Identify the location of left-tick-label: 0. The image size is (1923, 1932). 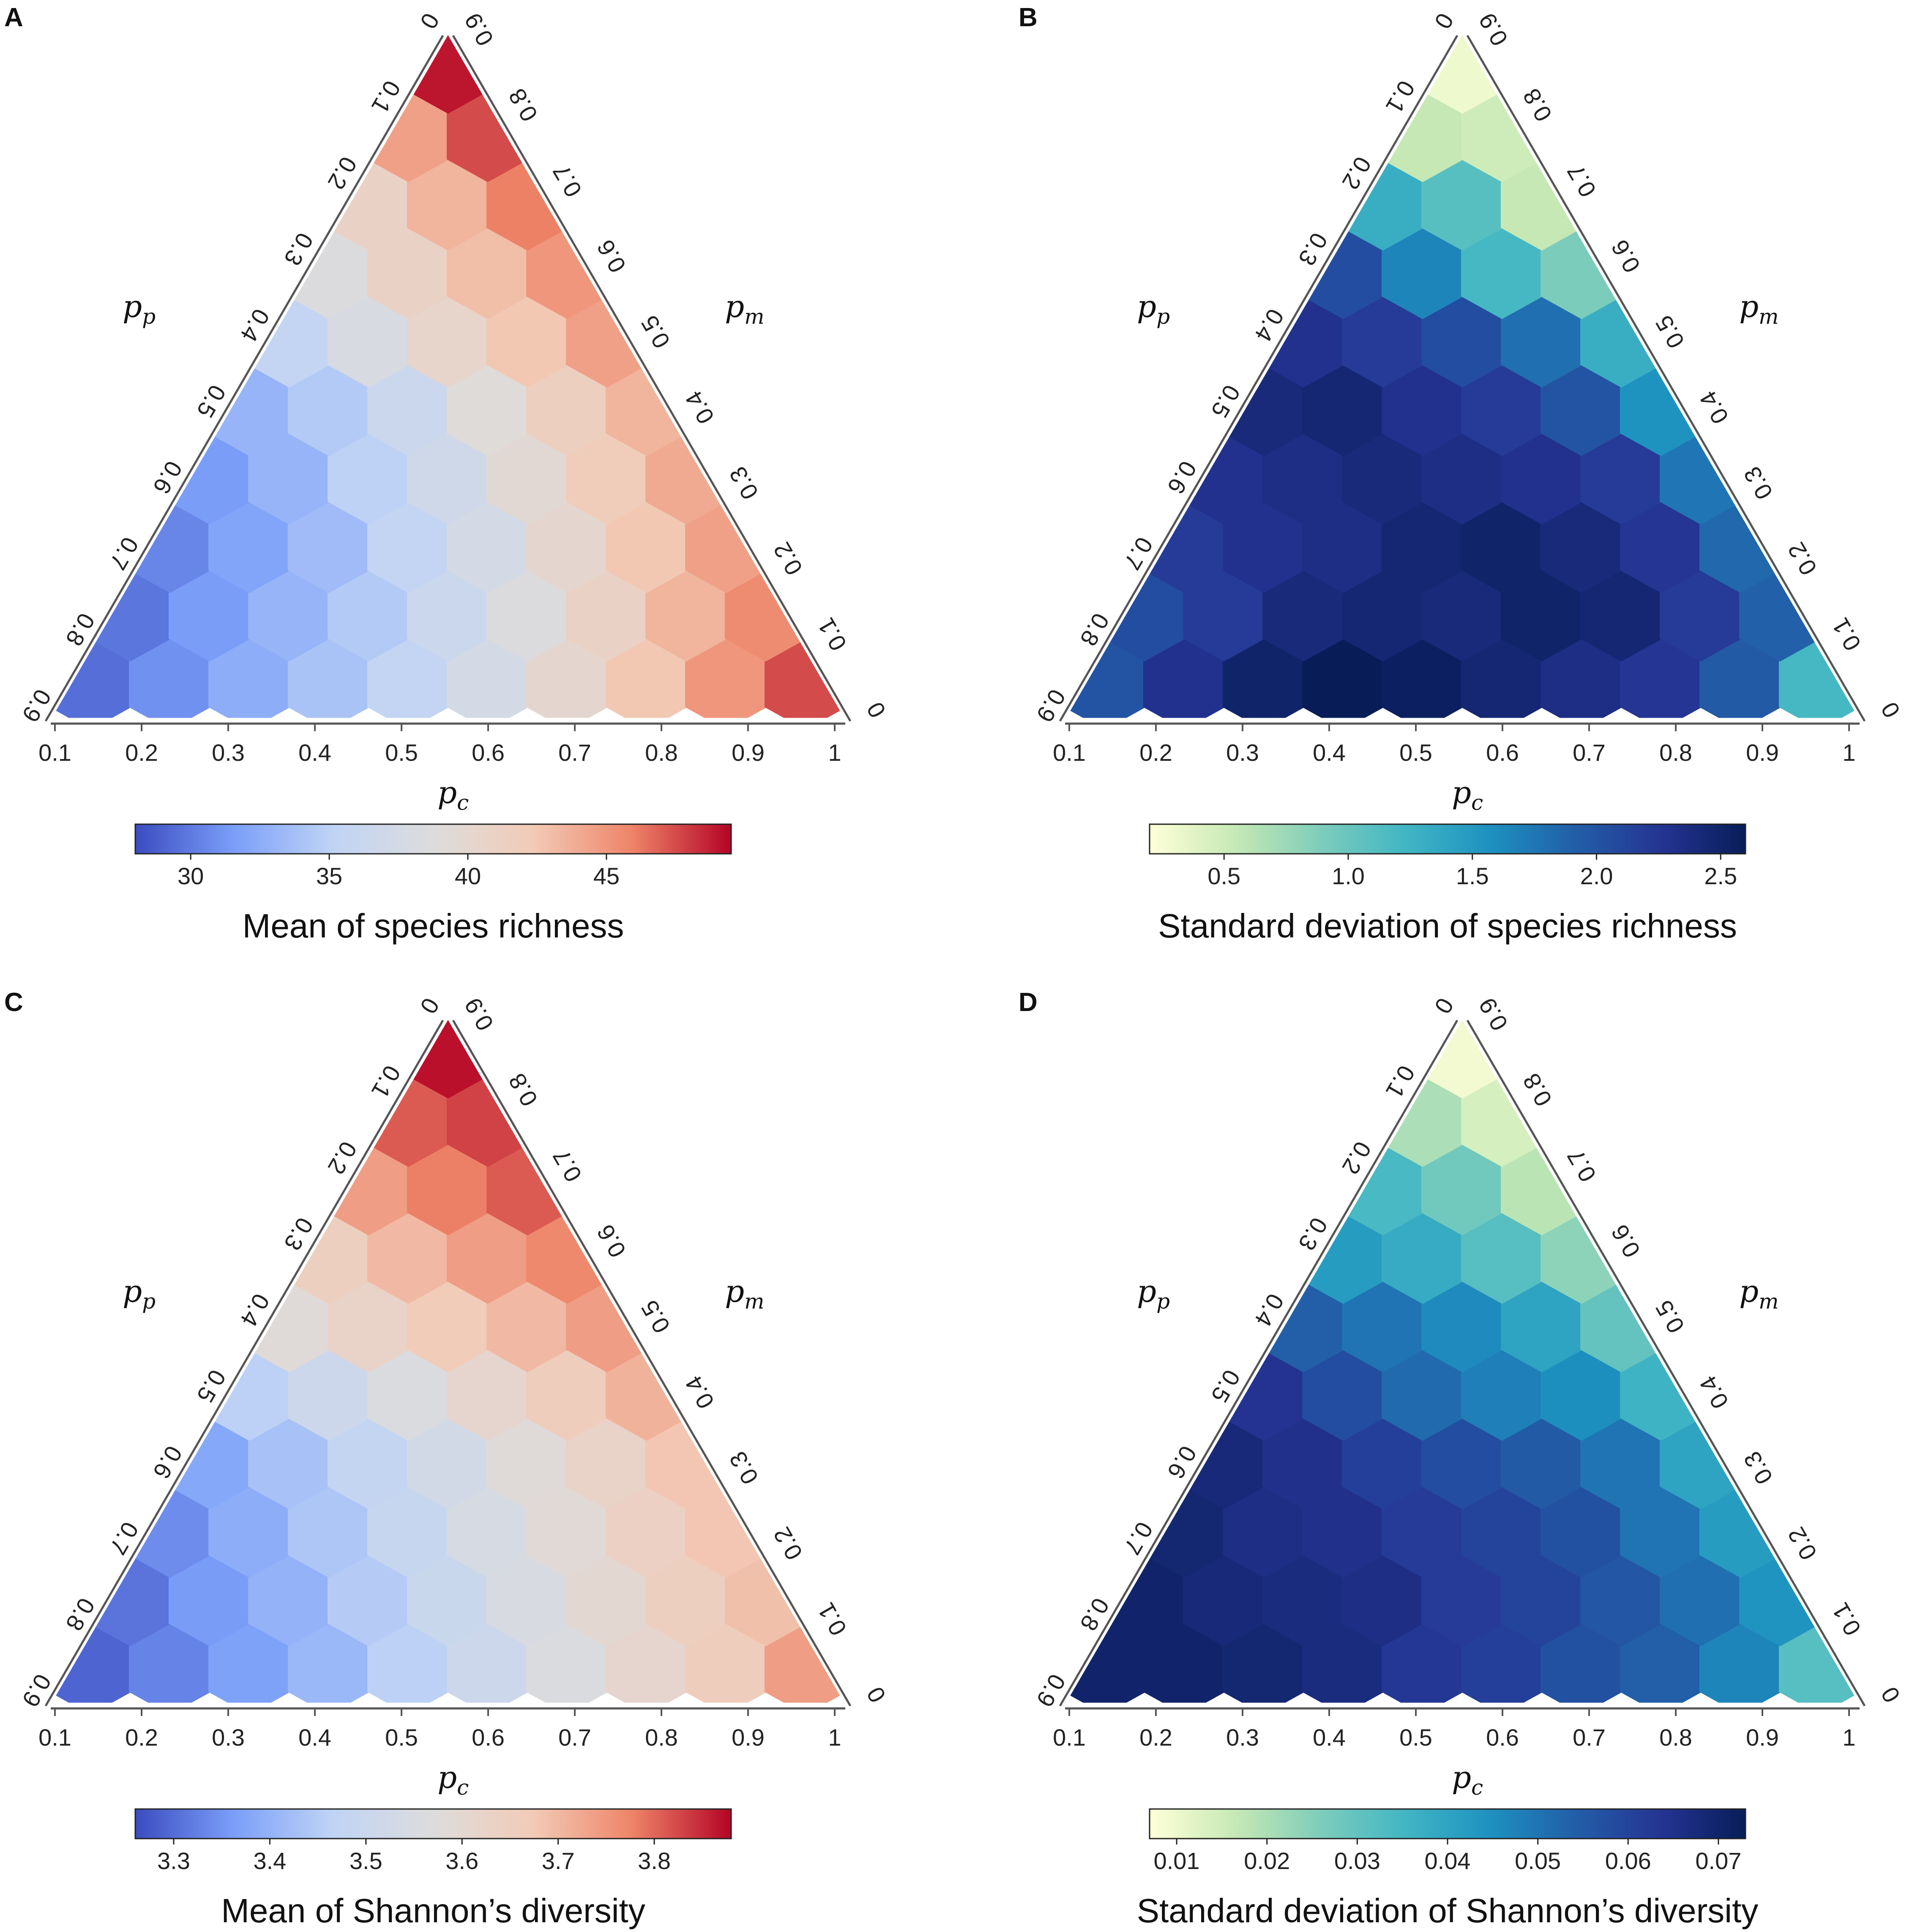
(430, 21).